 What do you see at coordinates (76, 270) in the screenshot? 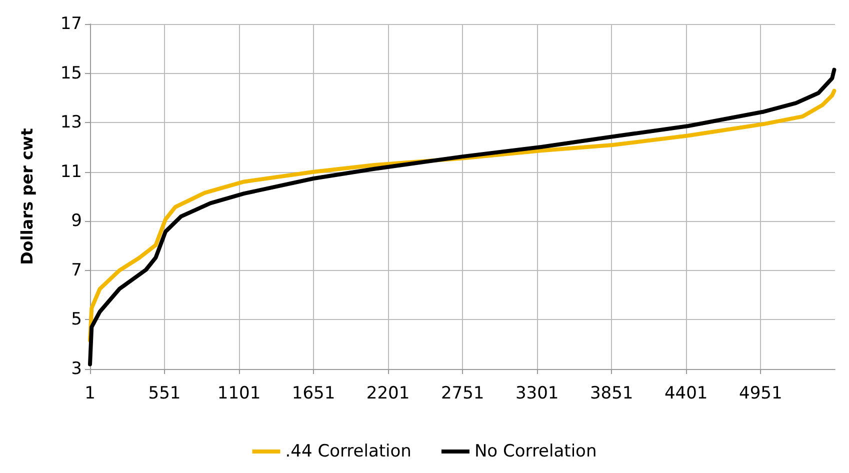
I see `y-tick-label: 7` at bounding box center [76, 270].